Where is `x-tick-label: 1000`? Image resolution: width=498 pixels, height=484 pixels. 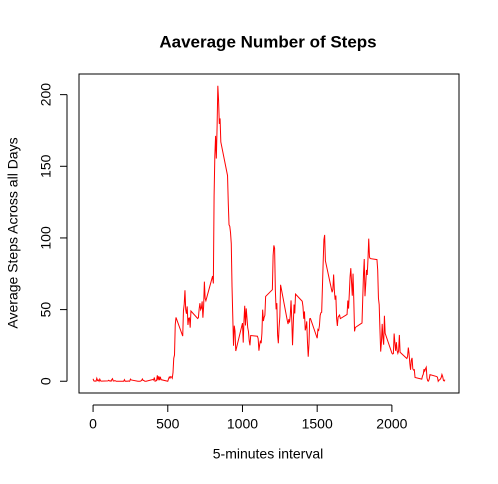 x-tick-label: 1000 is located at coordinates (242, 424).